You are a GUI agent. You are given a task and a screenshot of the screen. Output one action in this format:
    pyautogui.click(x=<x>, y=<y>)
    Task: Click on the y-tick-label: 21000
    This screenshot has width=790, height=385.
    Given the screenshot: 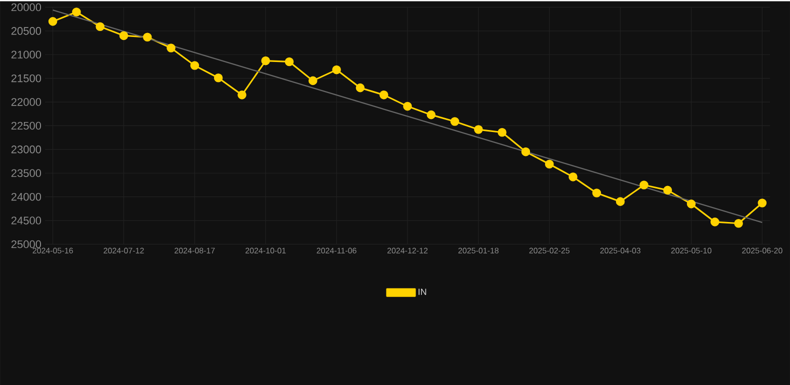 What is the action you would take?
    pyautogui.click(x=26, y=54)
    